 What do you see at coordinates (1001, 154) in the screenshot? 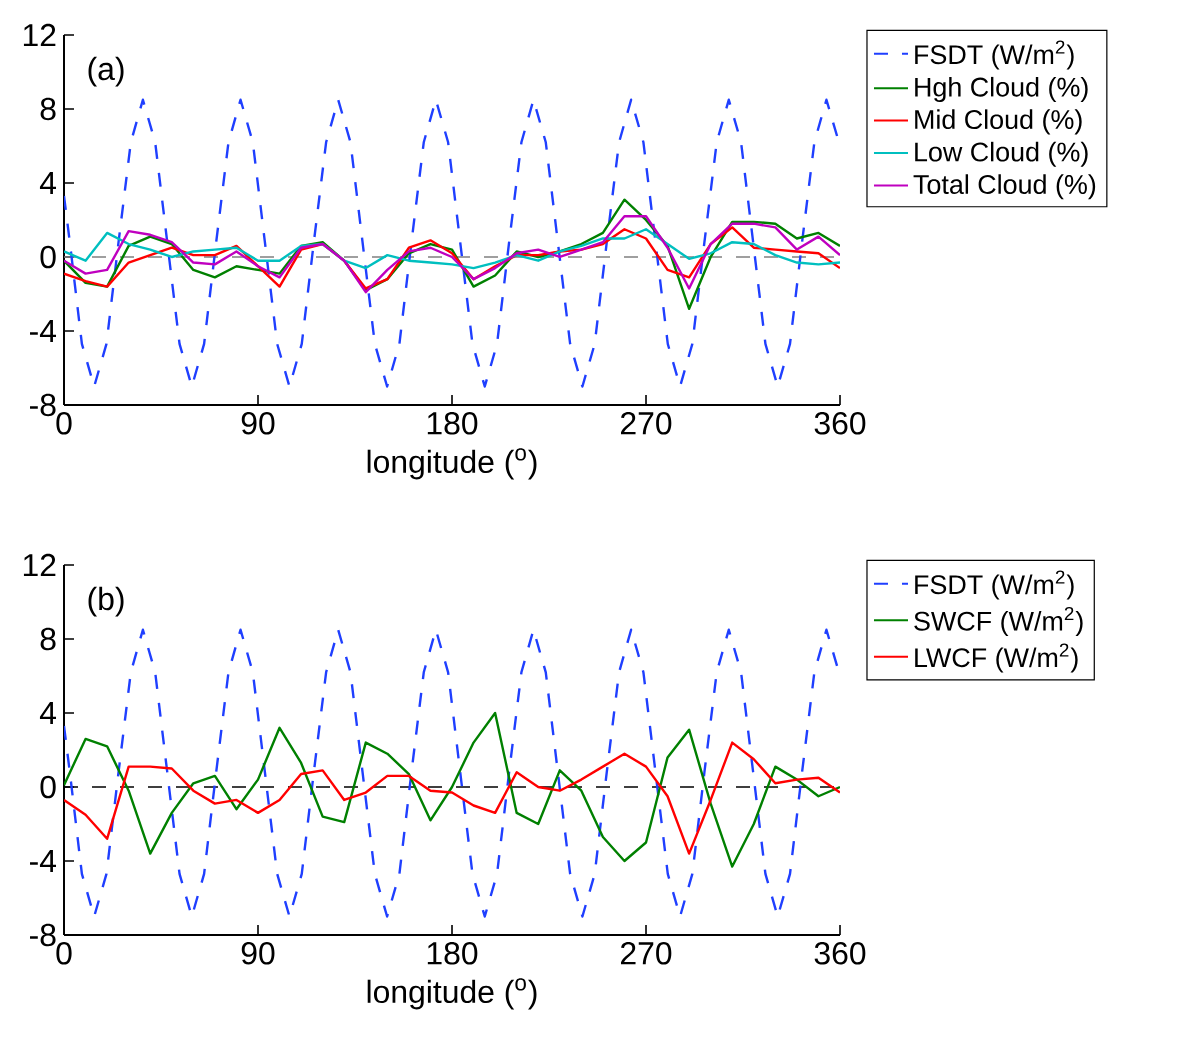
I see `legend-label: Low Cloud (%)` at bounding box center [1001, 154].